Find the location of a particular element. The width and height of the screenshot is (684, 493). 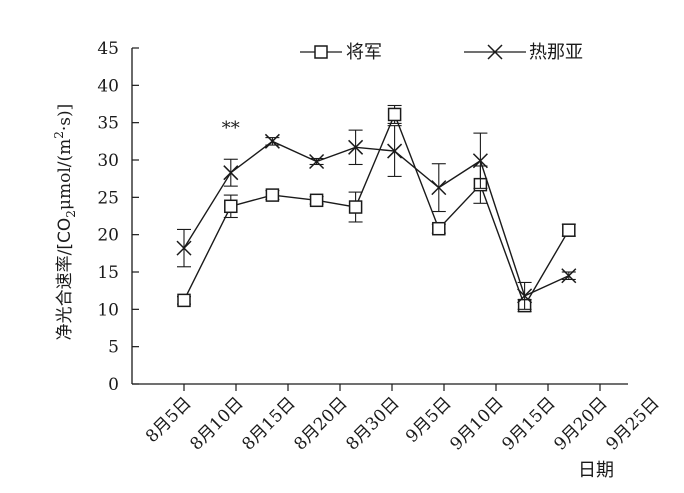

y-tick-label: 25 is located at coordinates (108, 198).